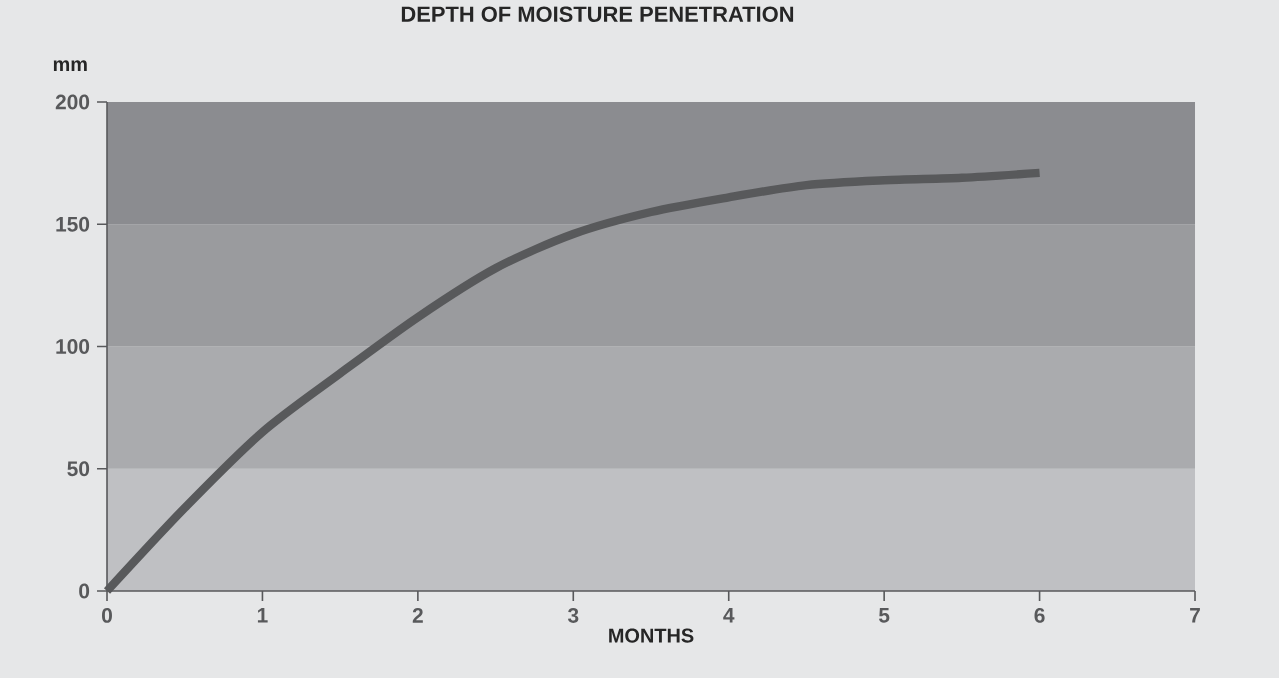  What do you see at coordinates (107, 615) in the screenshot?
I see `x-tick-label: 0` at bounding box center [107, 615].